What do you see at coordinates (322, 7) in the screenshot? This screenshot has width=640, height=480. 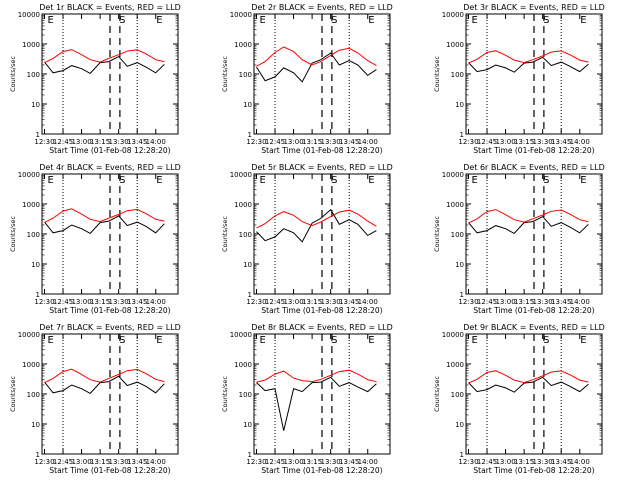 I see `panel-title: Det 2r BLACK = Events, RED = LLD` at bounding box center [322, 7].